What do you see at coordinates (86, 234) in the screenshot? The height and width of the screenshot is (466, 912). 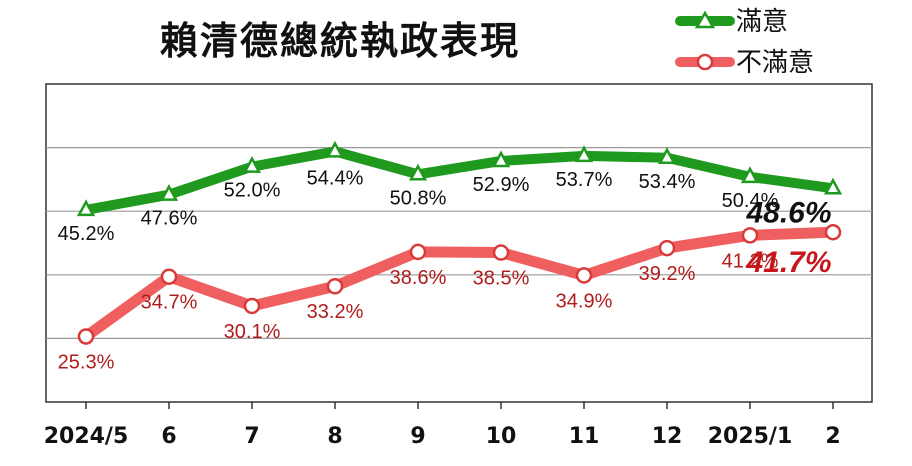 I see `data-label: 45.2%` at bounding box center [86, 234].